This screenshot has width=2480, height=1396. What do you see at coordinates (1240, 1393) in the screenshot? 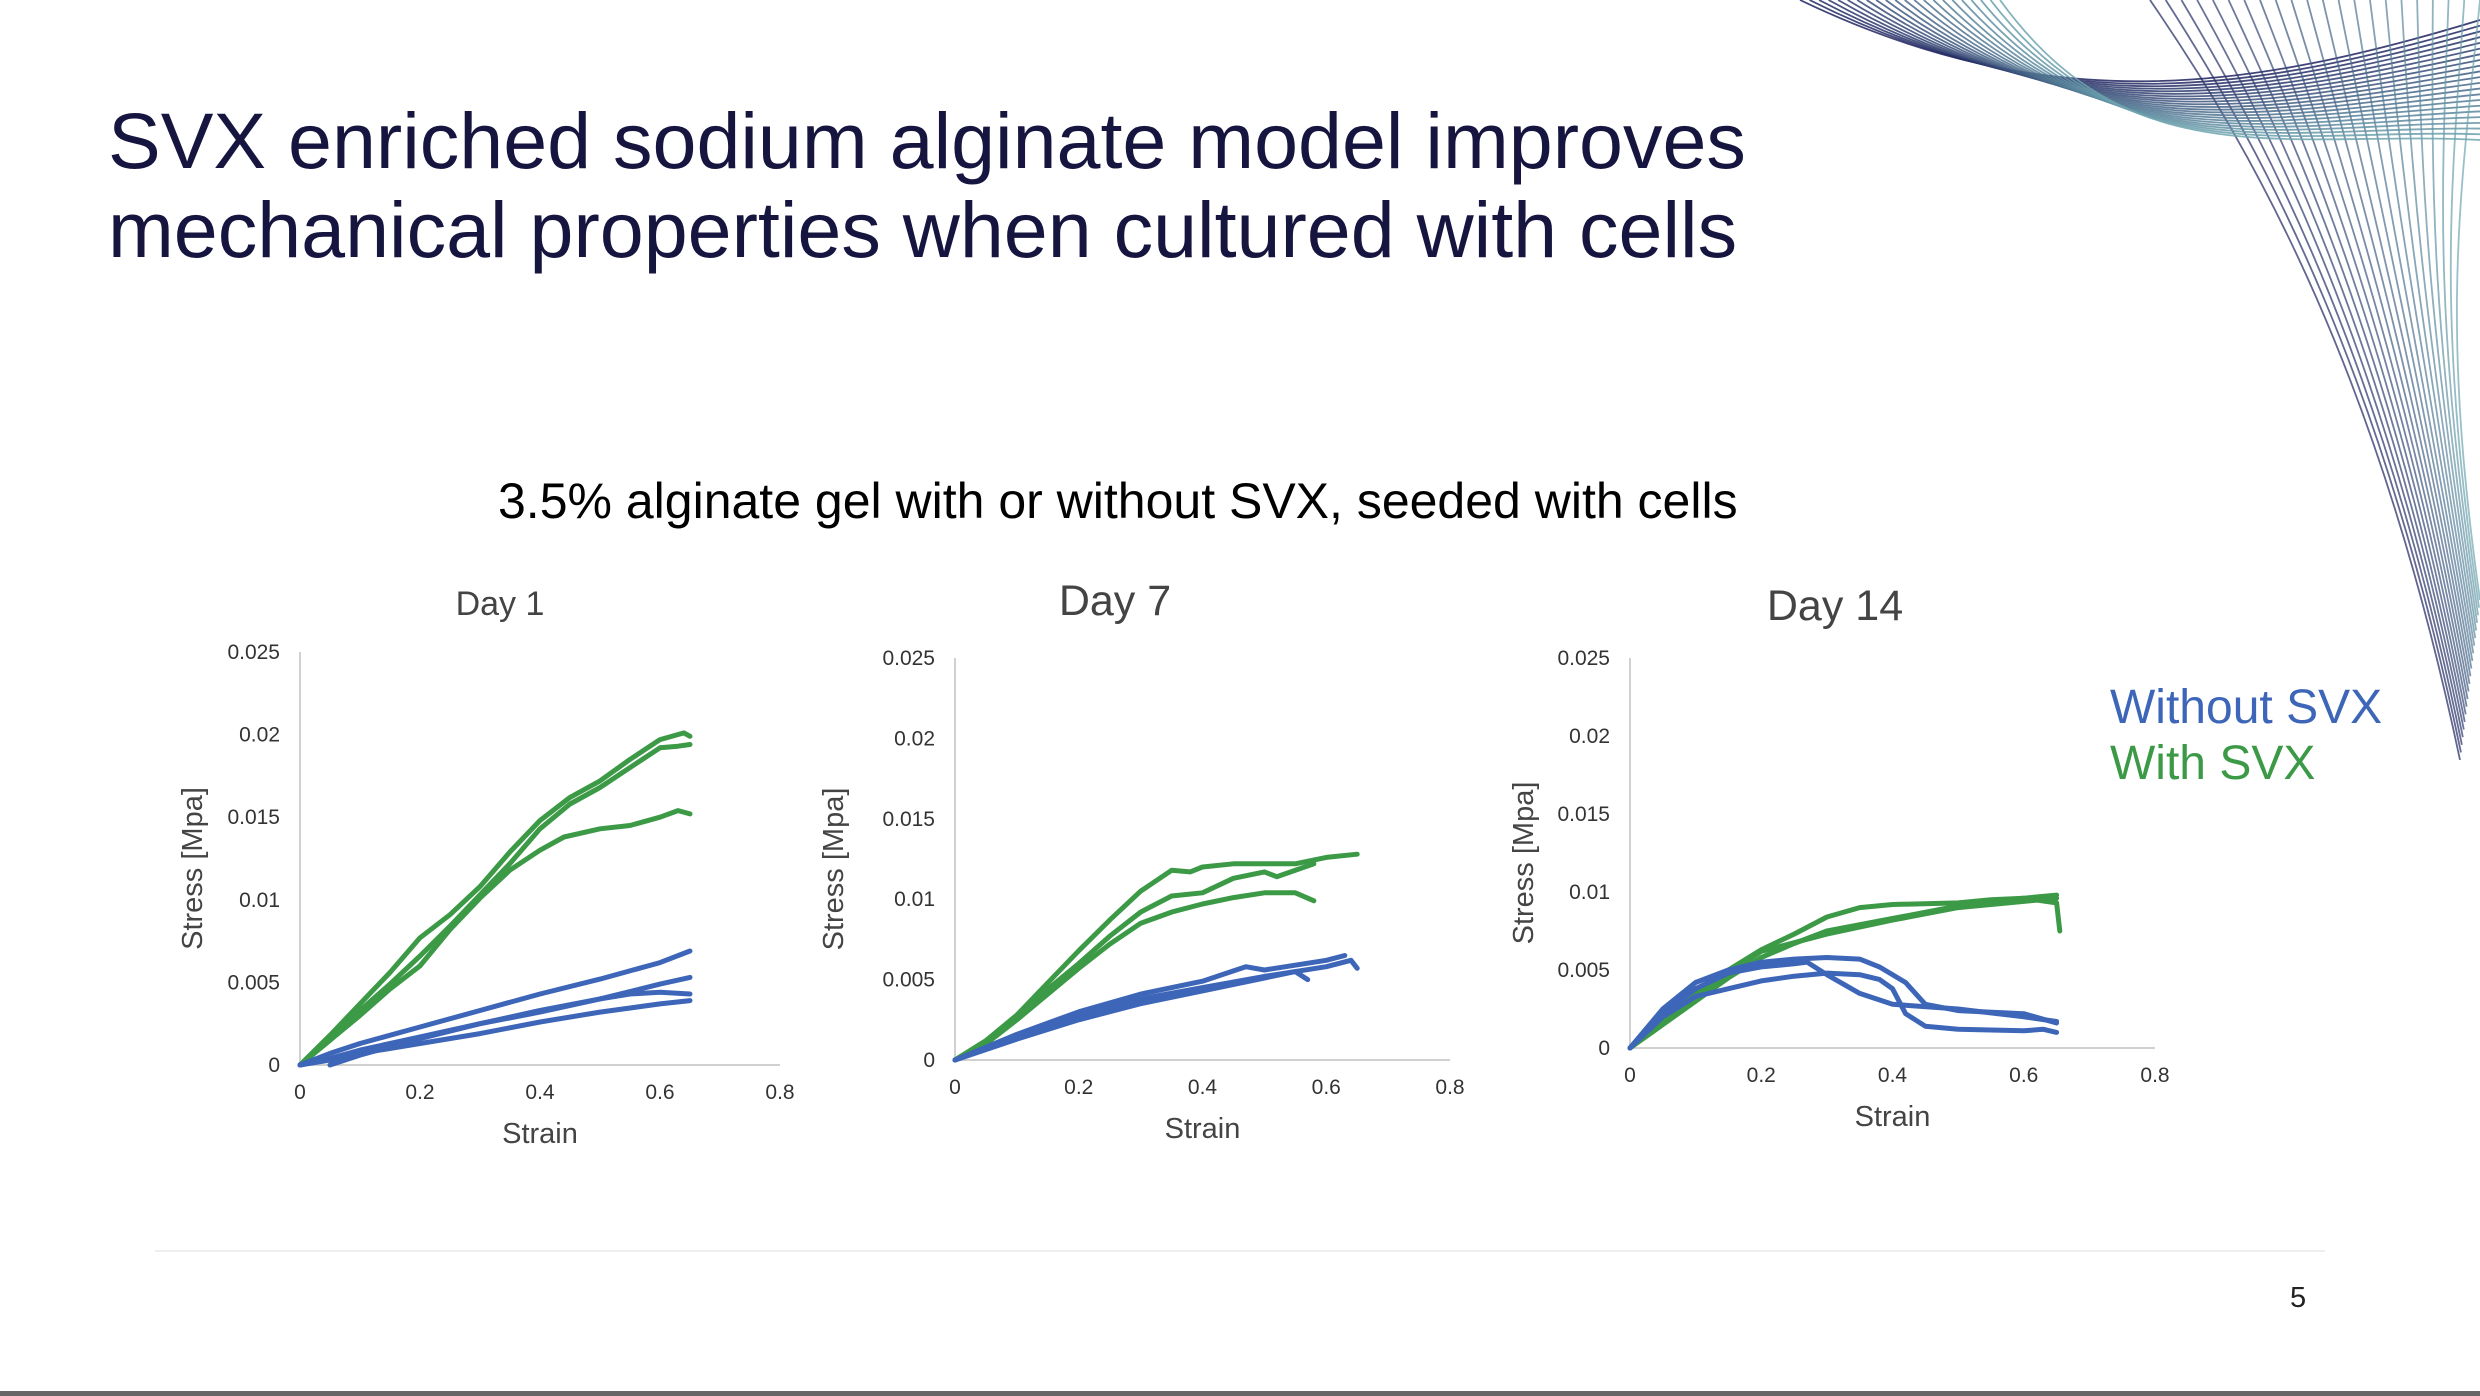
I see `bottom-border` at bounding box center [1240, 1393].